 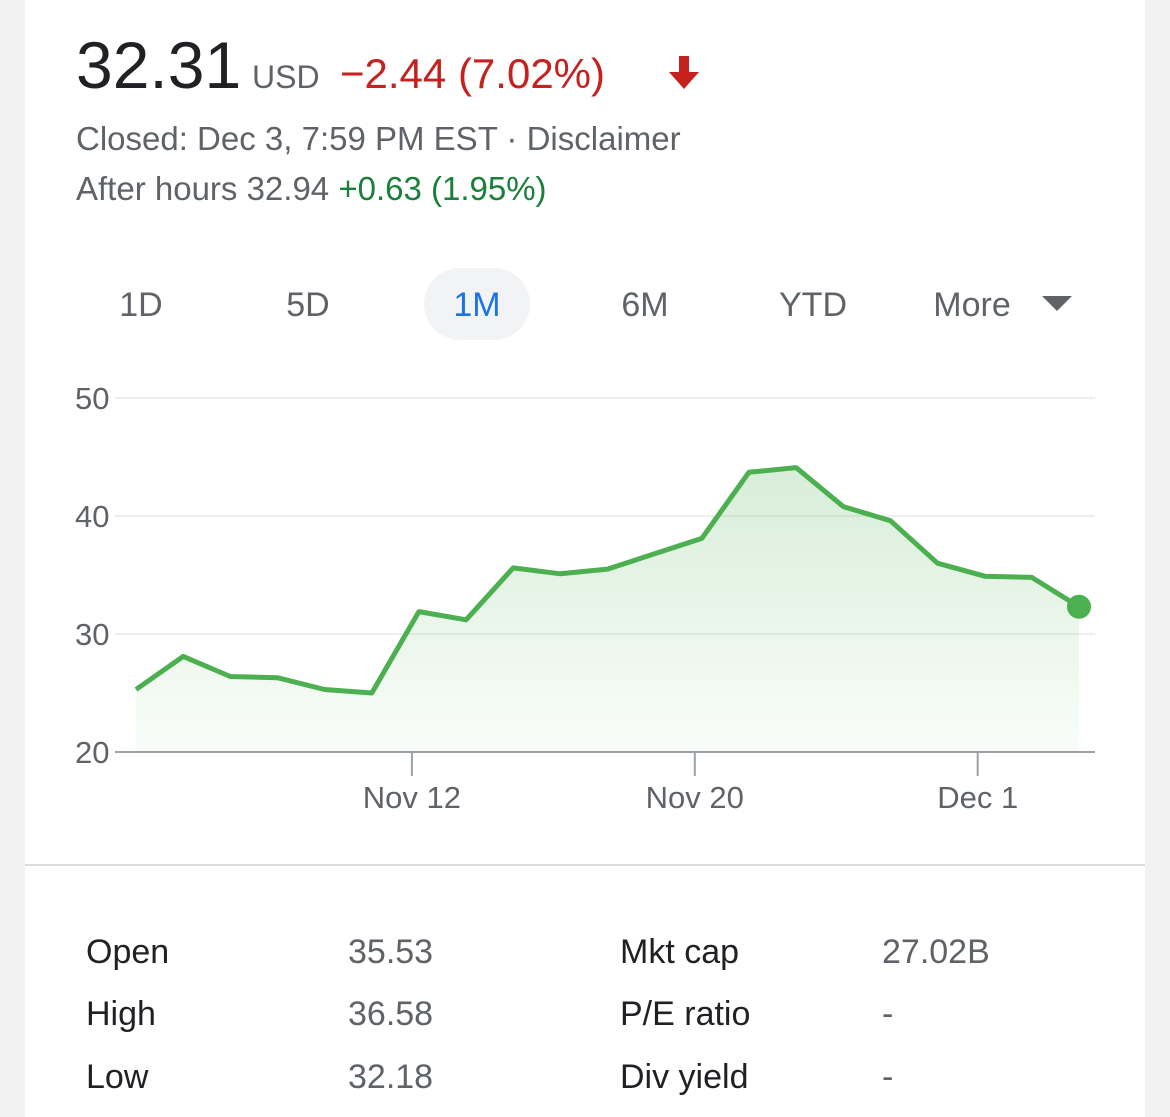 What do you see at coordinates (595, 304) in the screenshot?
I see `range-tabs: 1D 5D 1M 6M YTD More` at bounding box center [595, 304].